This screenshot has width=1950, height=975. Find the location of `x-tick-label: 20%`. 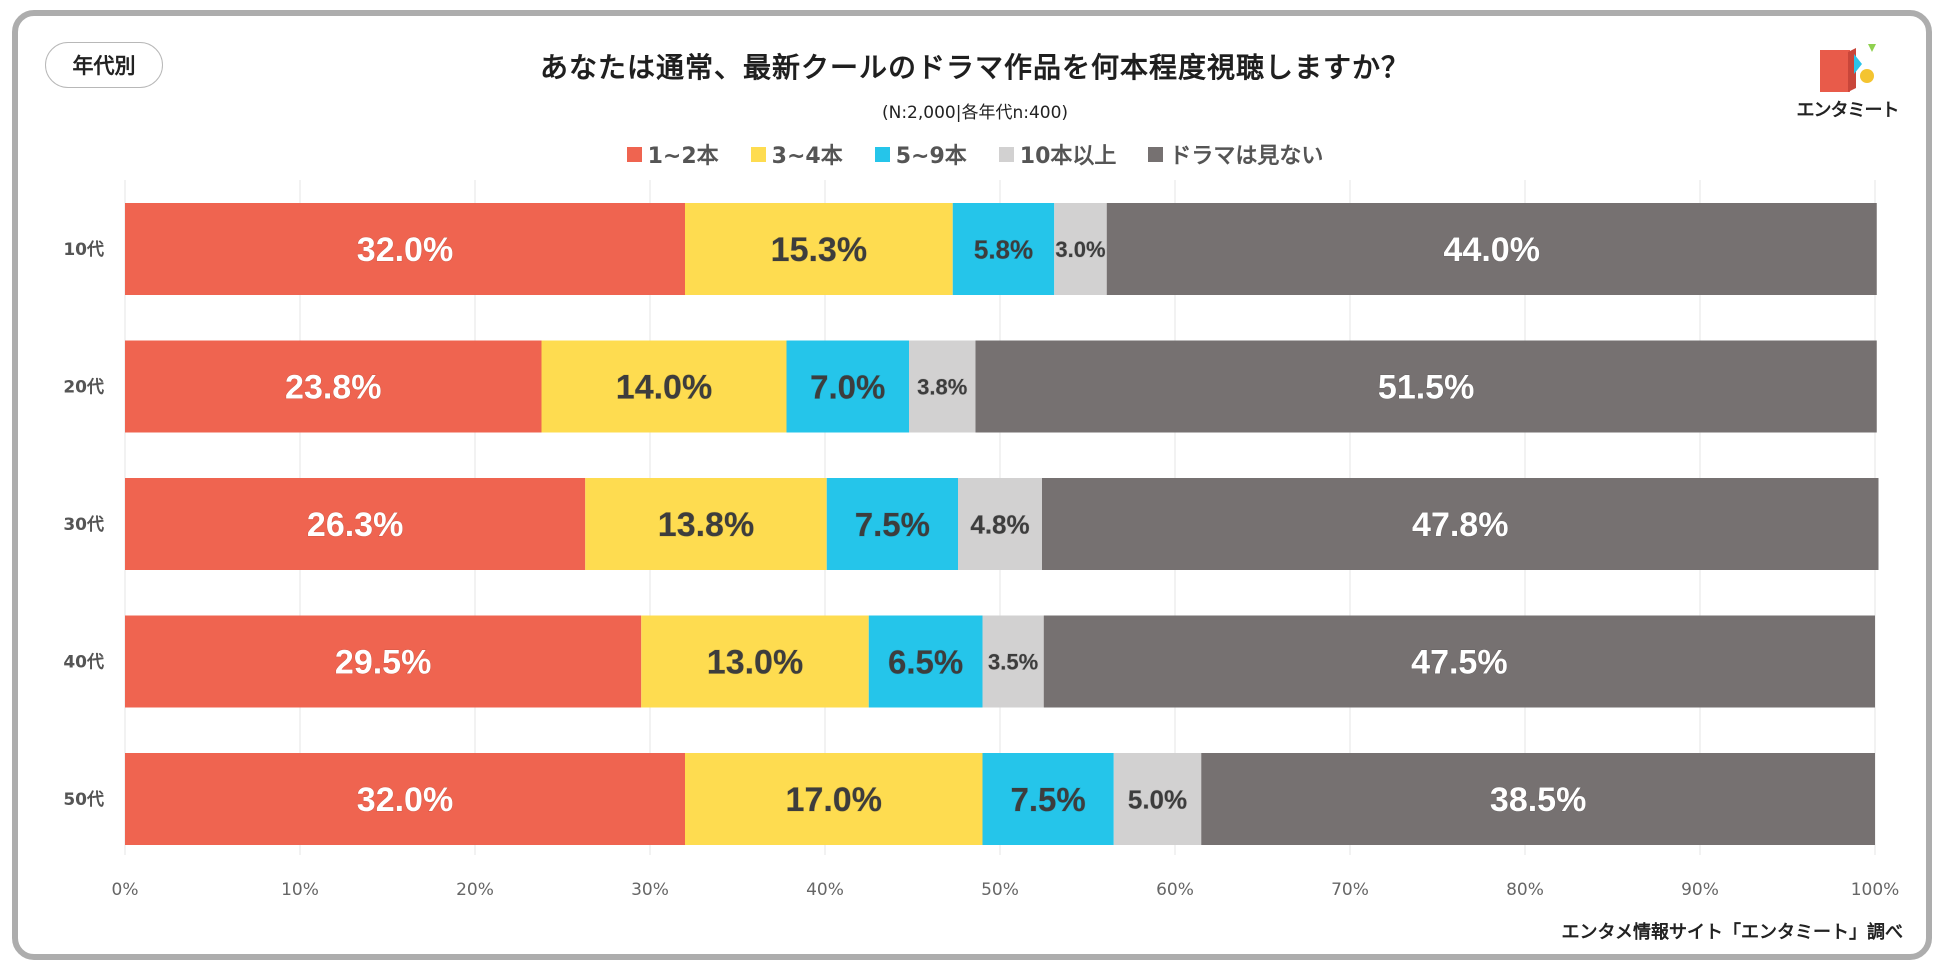

x-tick-label: 20% is located at coordinates (475, 890).